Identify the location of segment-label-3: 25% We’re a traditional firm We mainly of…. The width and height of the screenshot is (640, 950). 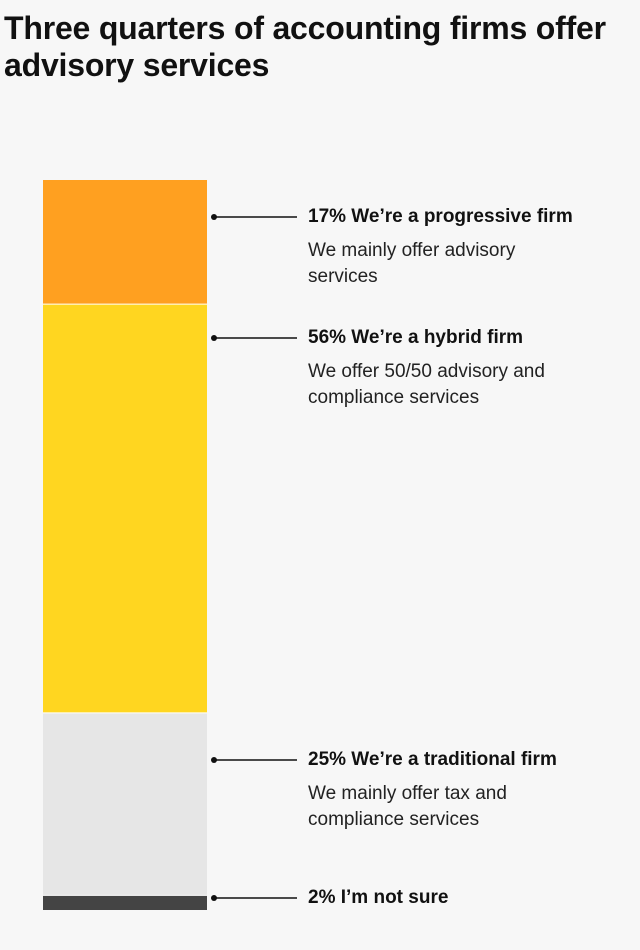
(468, 791).